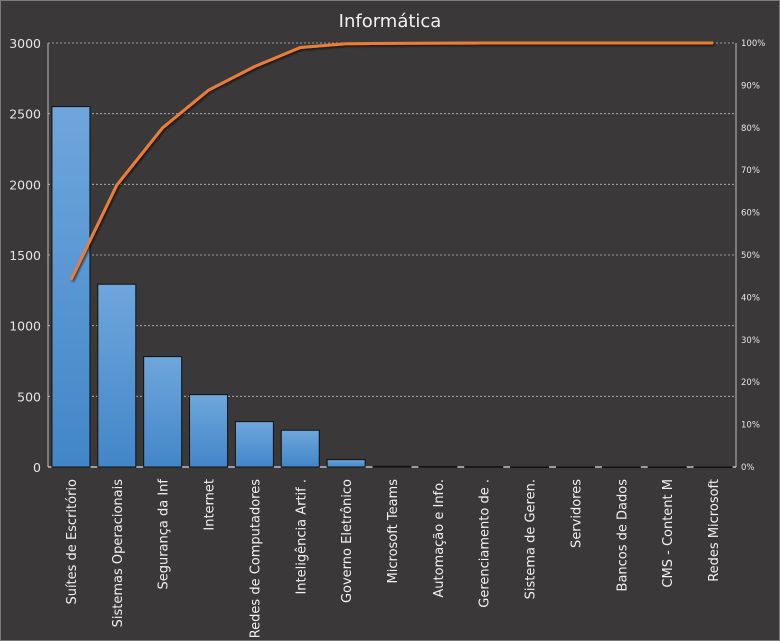  What do you see at coordinates (750, 426) in the screenshot?
I see `y2-tick-label: 10%` at bounding box center [750, 426].